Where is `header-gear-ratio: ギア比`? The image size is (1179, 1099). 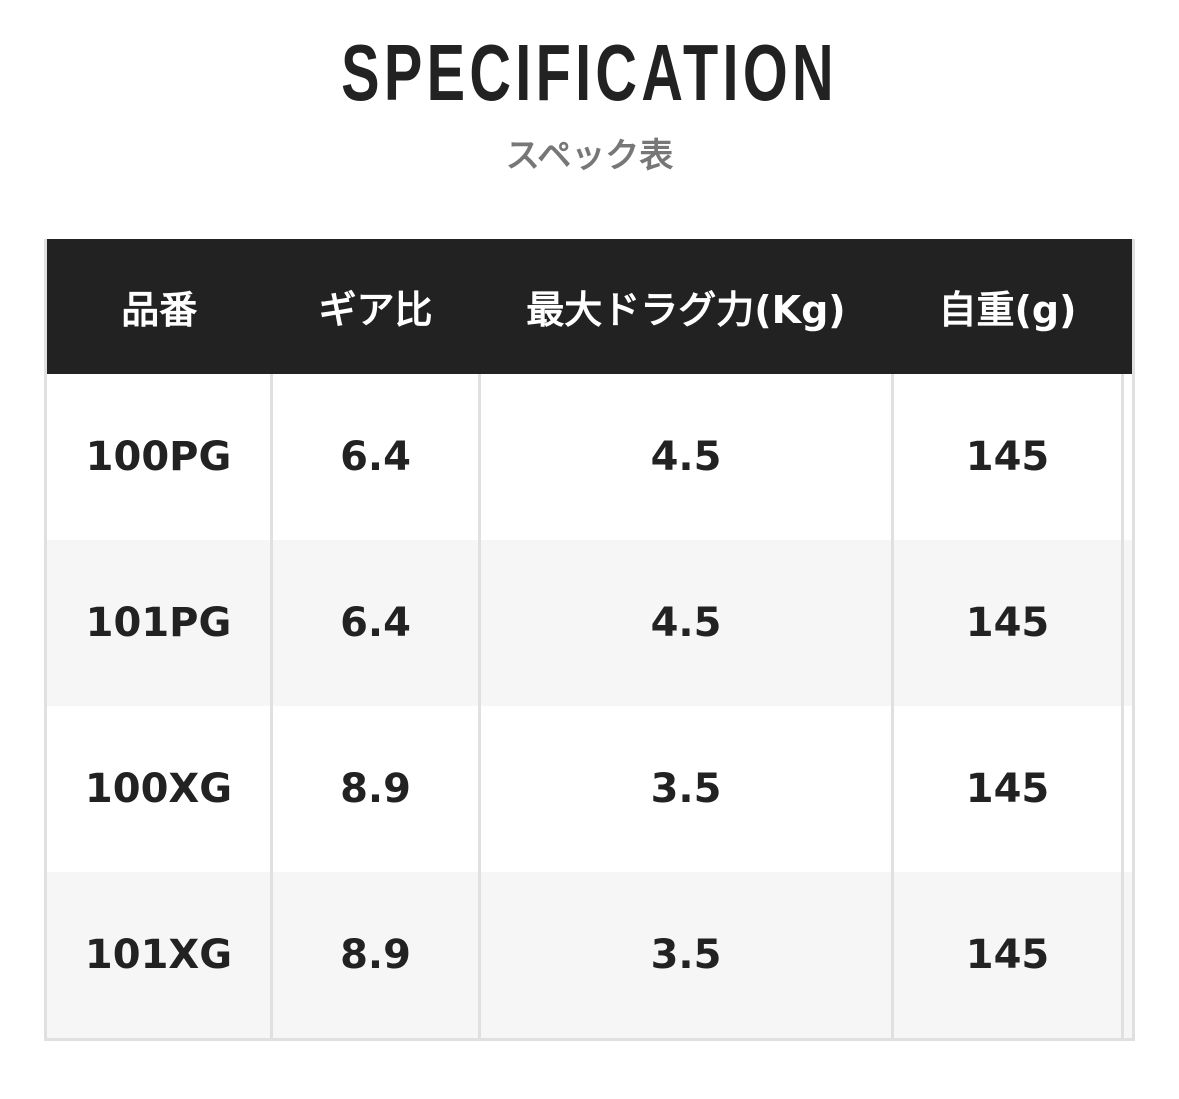 header-gear-ratio: ギア比 is located at coordinates (375, 306).